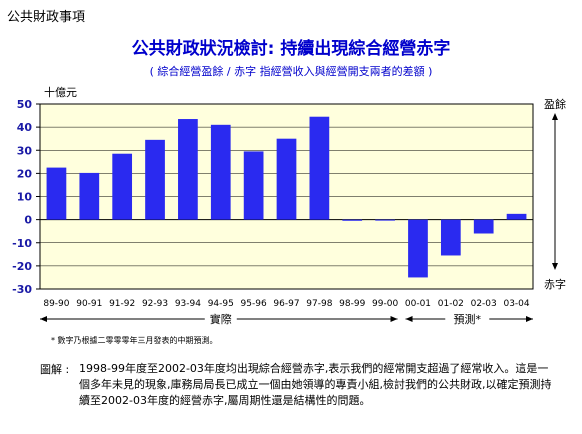  Describe the element at coordinates (25, 127) in the screenshot. I see `y-tick-label: 40` at that location.